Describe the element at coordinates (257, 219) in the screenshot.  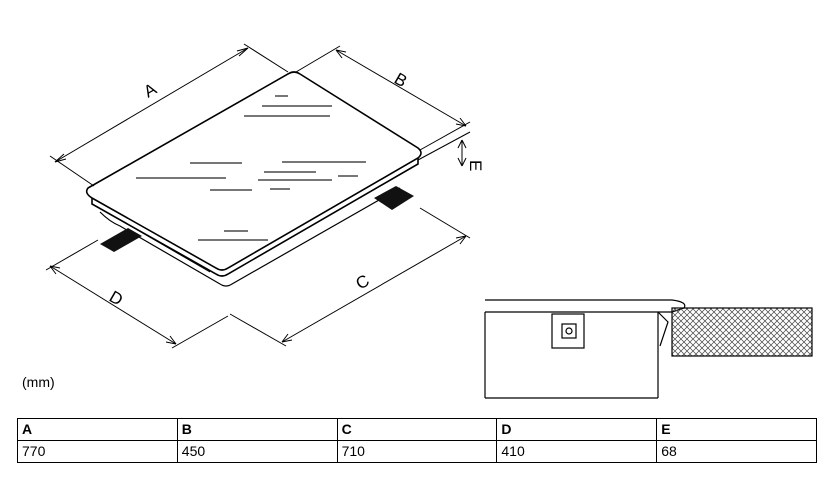
I see `mounting-clips` at that location.